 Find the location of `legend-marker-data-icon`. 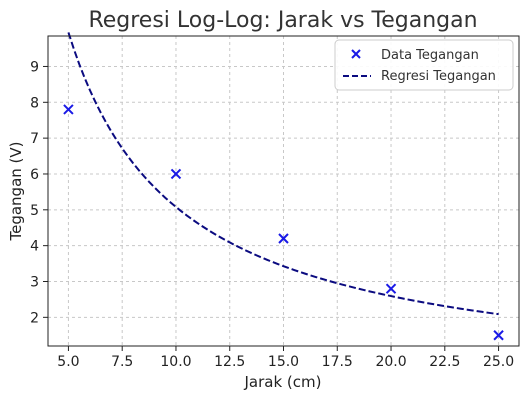

legend-marker-data-icon is located at coordinates (356, 54).